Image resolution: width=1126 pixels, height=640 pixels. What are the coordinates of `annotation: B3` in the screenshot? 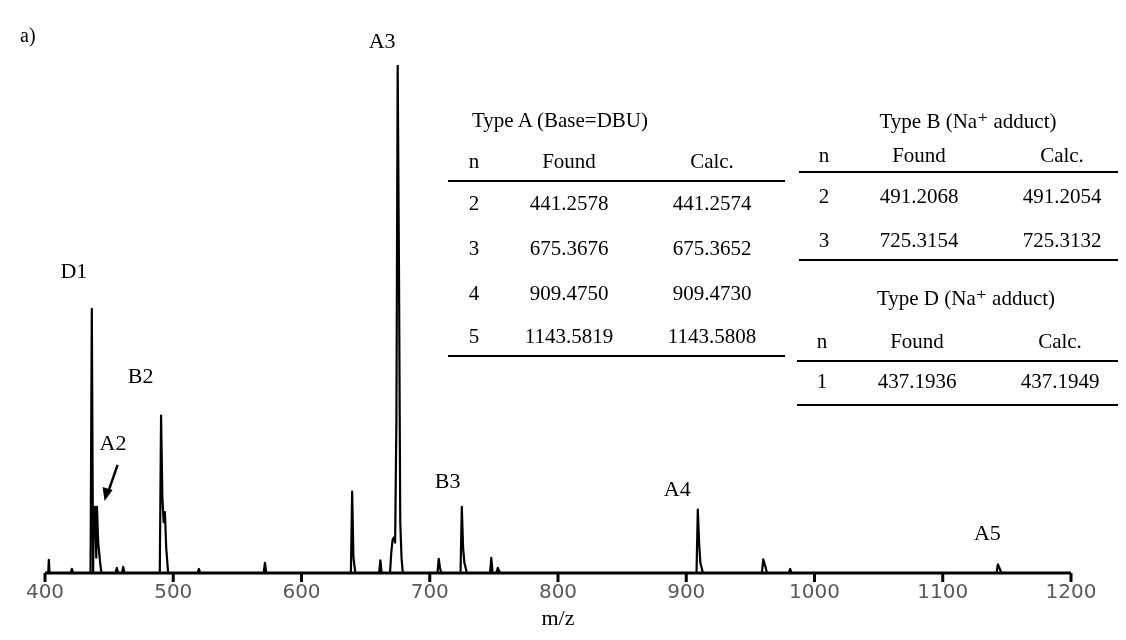 It's located at (447, 480).